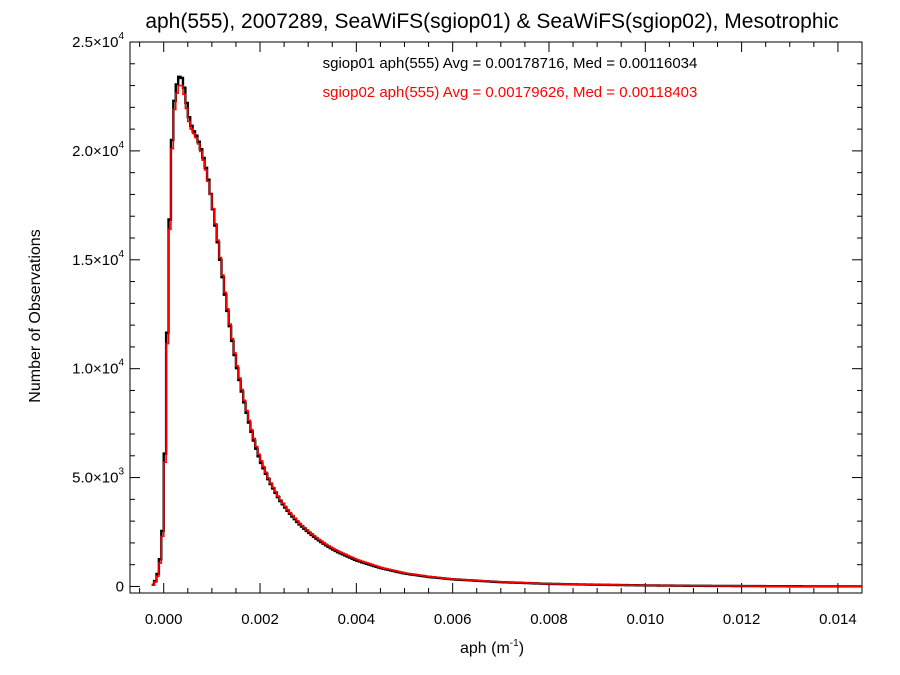 The image size is (900, 675). What do you see at coordinates (260, 619) in the screenshot?
I see `x-tick-label: 0.002` at bounding box center [260, 619].